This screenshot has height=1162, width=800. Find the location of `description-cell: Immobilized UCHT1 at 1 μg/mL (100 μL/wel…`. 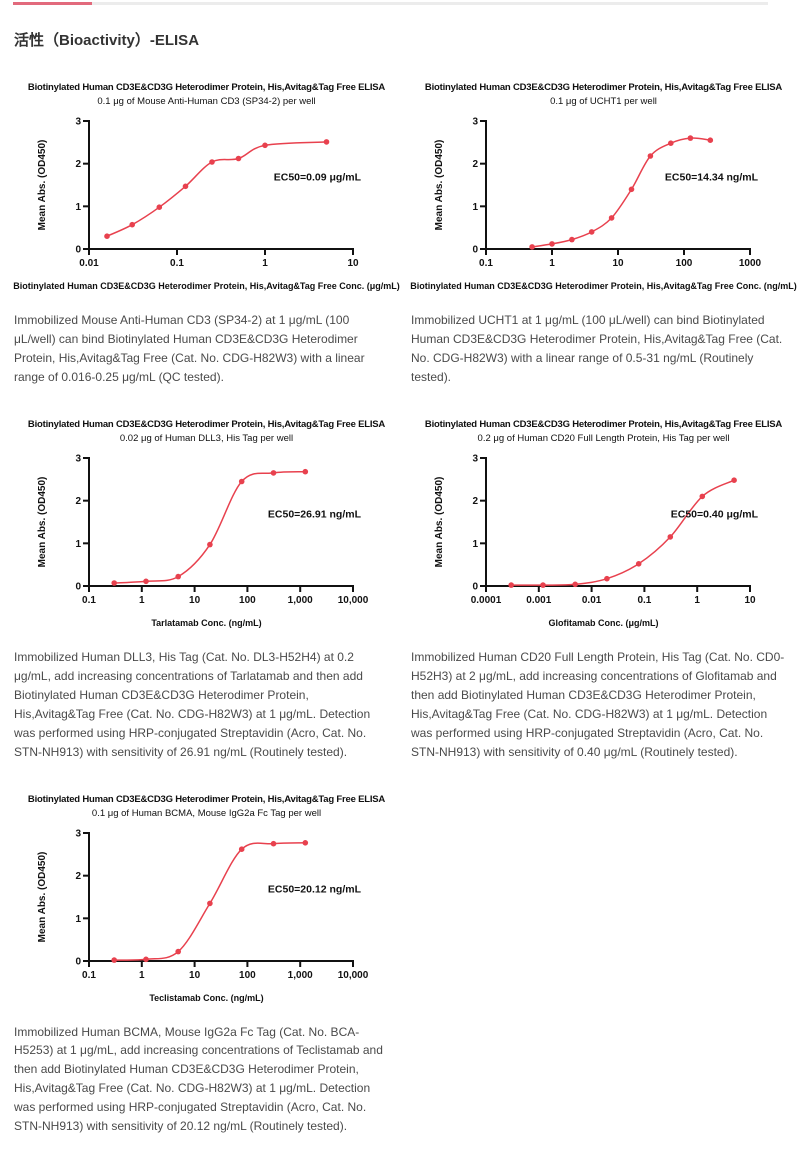

description-cell: Immobilized UCHT1 at 1 μg/mL (100 μL/wel… is located at coordinates (603, 353).